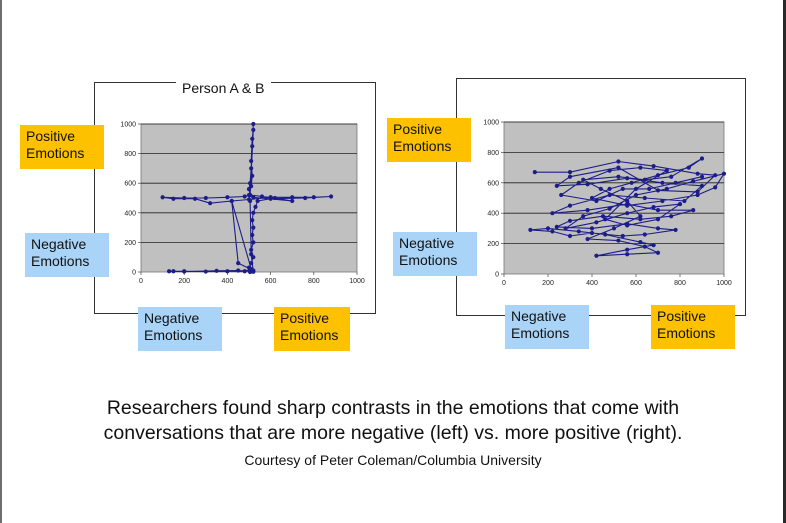  I want to click on right-chart-series-line, so click(627, 207).